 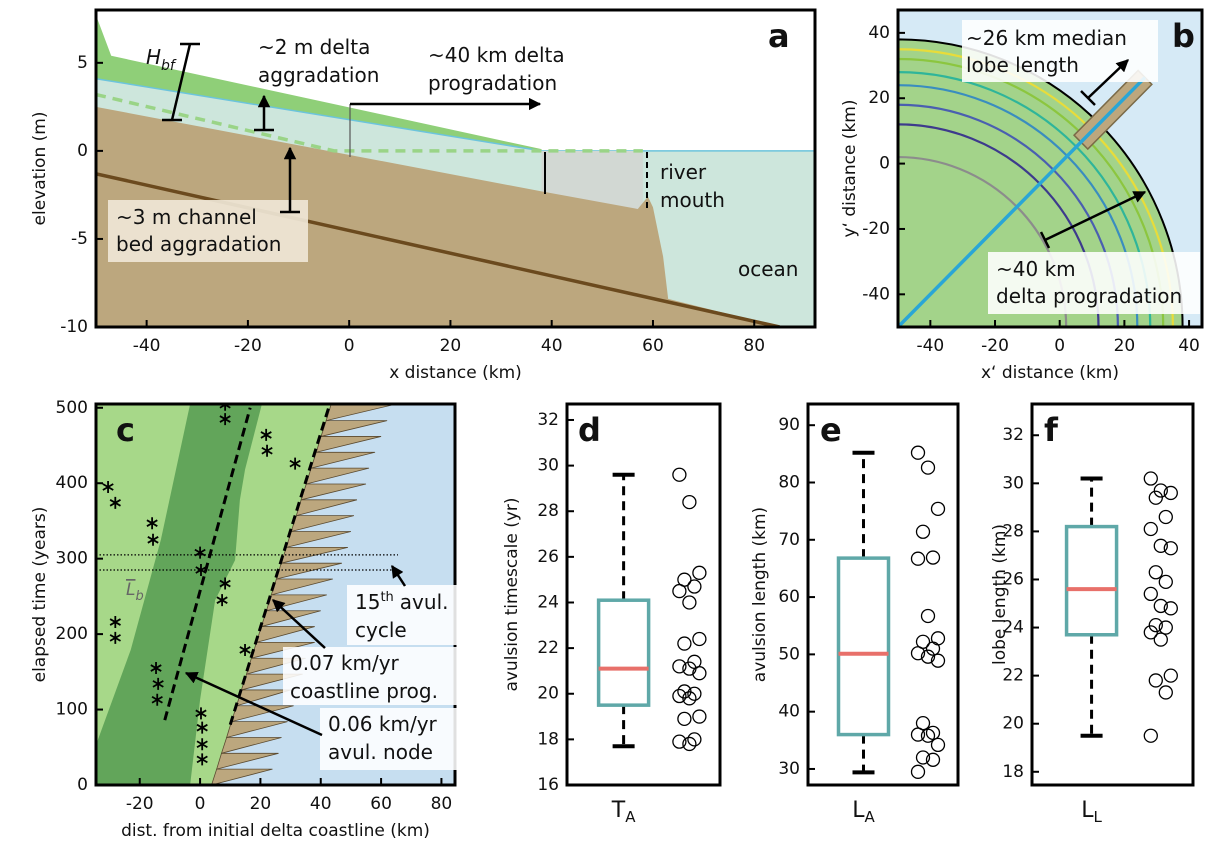 I want to click on x-tick-label: 20, so click(x=451, y=346).